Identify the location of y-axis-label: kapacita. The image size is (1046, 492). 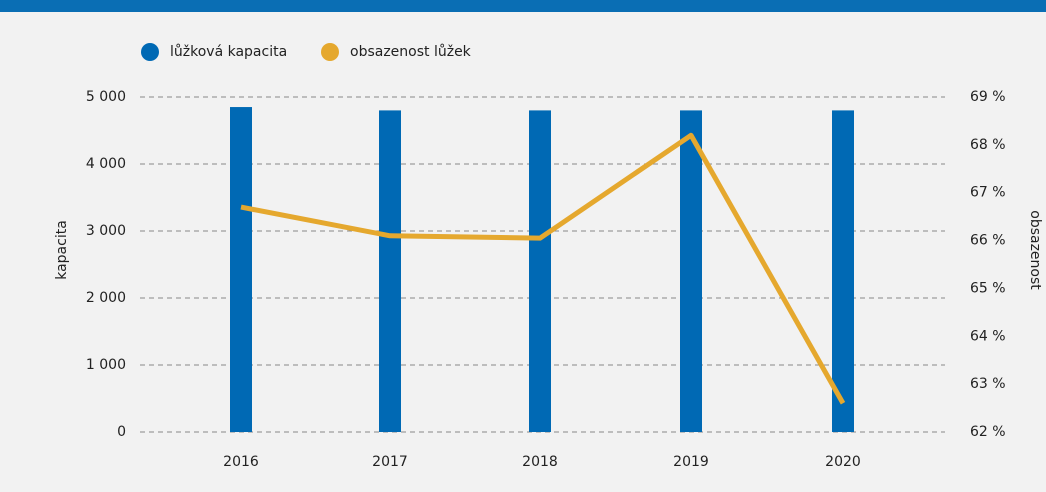
(62, 250).